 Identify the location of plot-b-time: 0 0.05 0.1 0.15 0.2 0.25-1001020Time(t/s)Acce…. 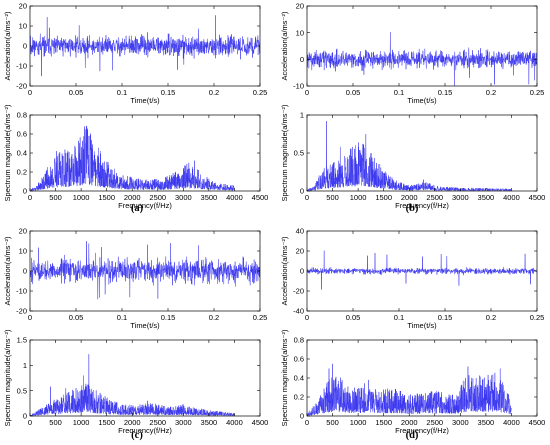
(412, 53).